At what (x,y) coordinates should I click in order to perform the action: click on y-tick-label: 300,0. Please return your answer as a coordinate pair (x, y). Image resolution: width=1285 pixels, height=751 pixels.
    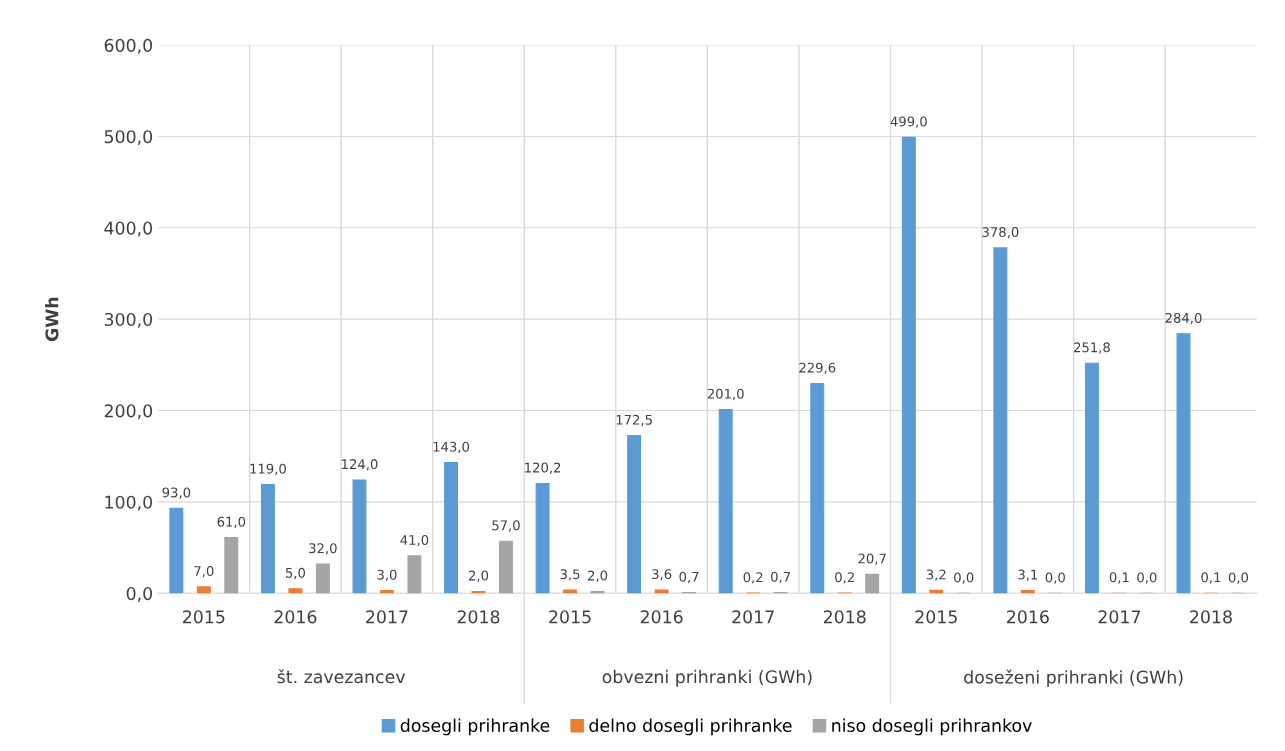
    Looking at the image, I should click on (128, 320).